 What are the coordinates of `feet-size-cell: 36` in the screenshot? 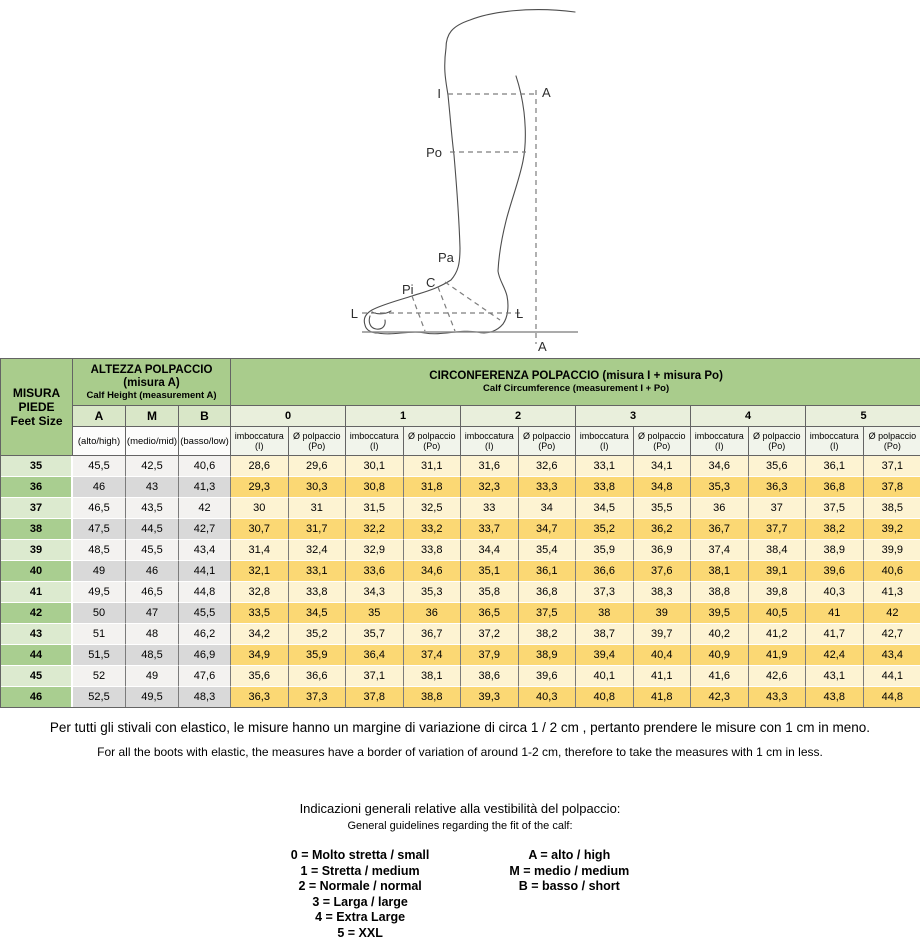 It's located at (37, 487).